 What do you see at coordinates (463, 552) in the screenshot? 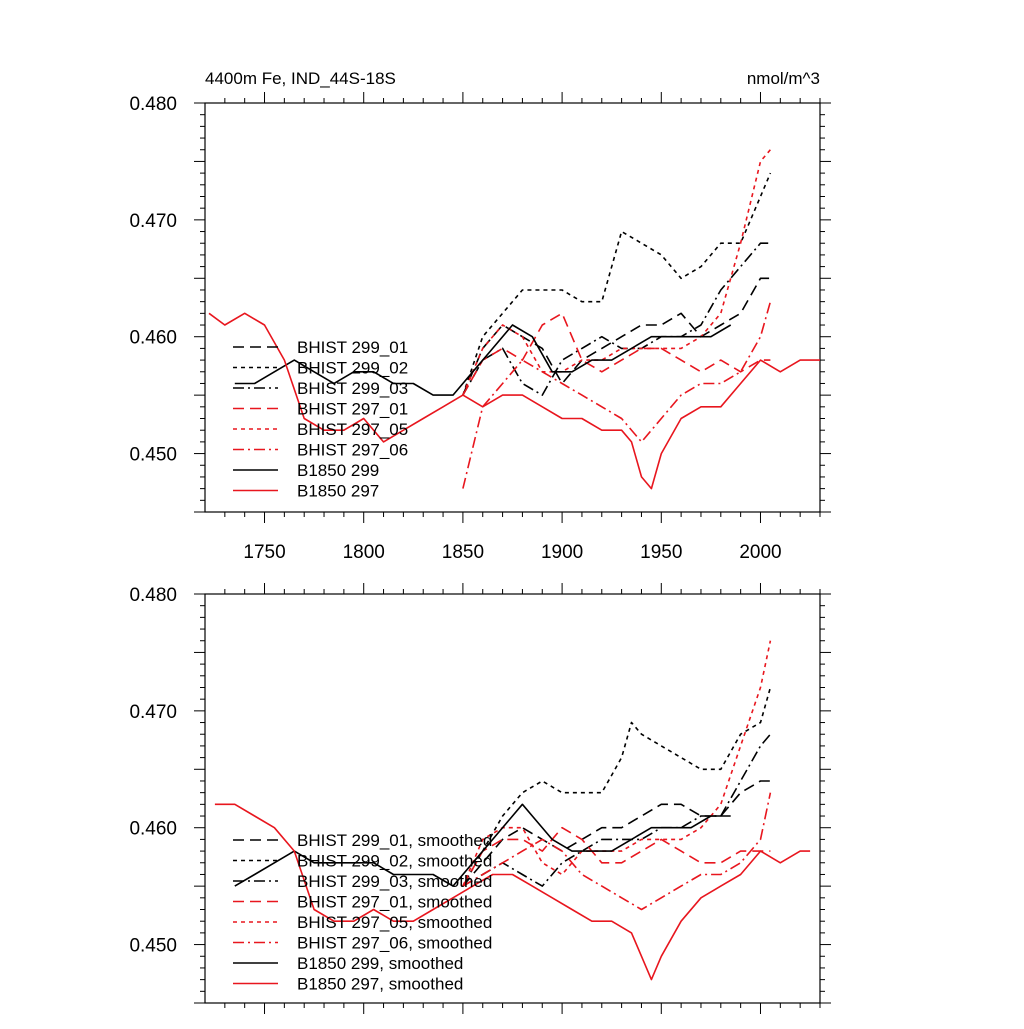
I see `x-tick-label: 1850` at bounding box center [463, 552].